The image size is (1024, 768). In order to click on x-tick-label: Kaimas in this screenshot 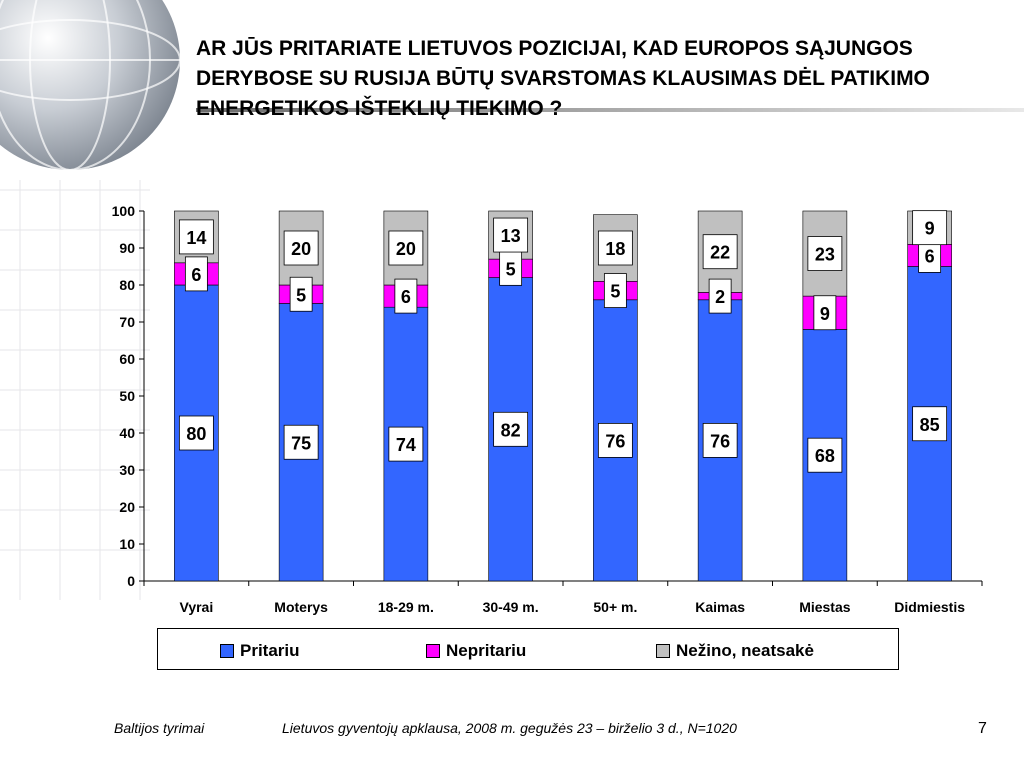, I will do `click(720, 607)`.